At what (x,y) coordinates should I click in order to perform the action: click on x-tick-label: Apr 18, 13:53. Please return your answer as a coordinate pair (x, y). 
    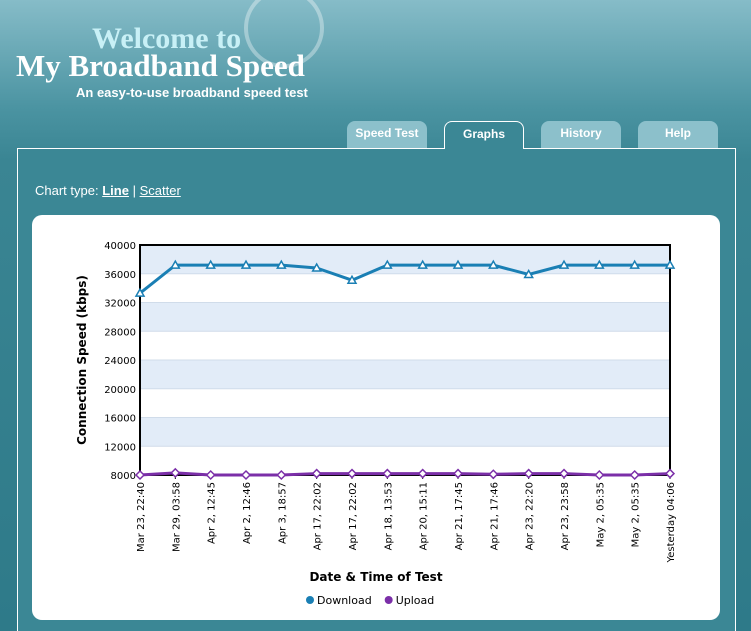
    Looking at the image, I should click on (388, 516).